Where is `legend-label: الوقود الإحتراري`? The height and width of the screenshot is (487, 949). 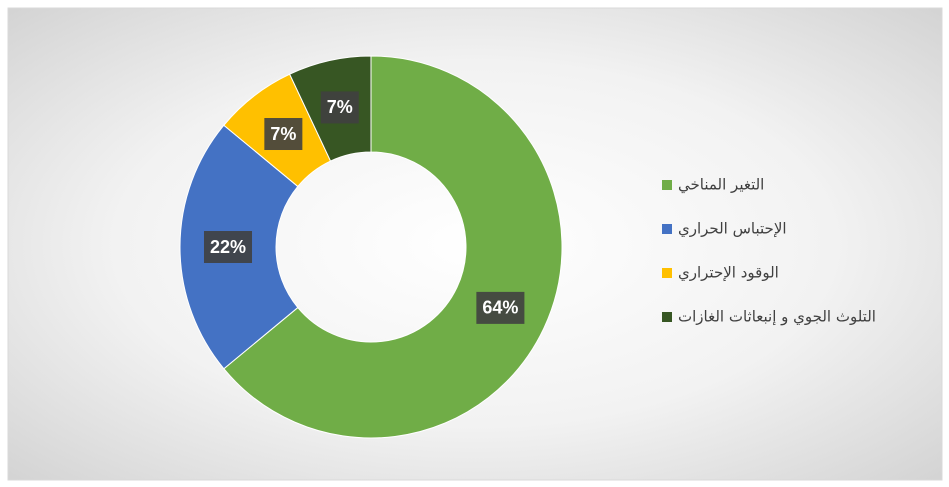
legend-label: الوقود الإحتراري is located at coordinates (728, 273).